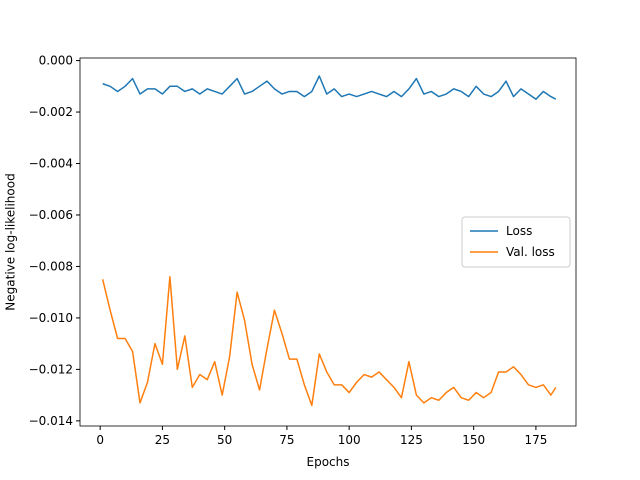  Describe the element at coordinates (516, 242) in the screenshot. I see `legend-box` at that location.